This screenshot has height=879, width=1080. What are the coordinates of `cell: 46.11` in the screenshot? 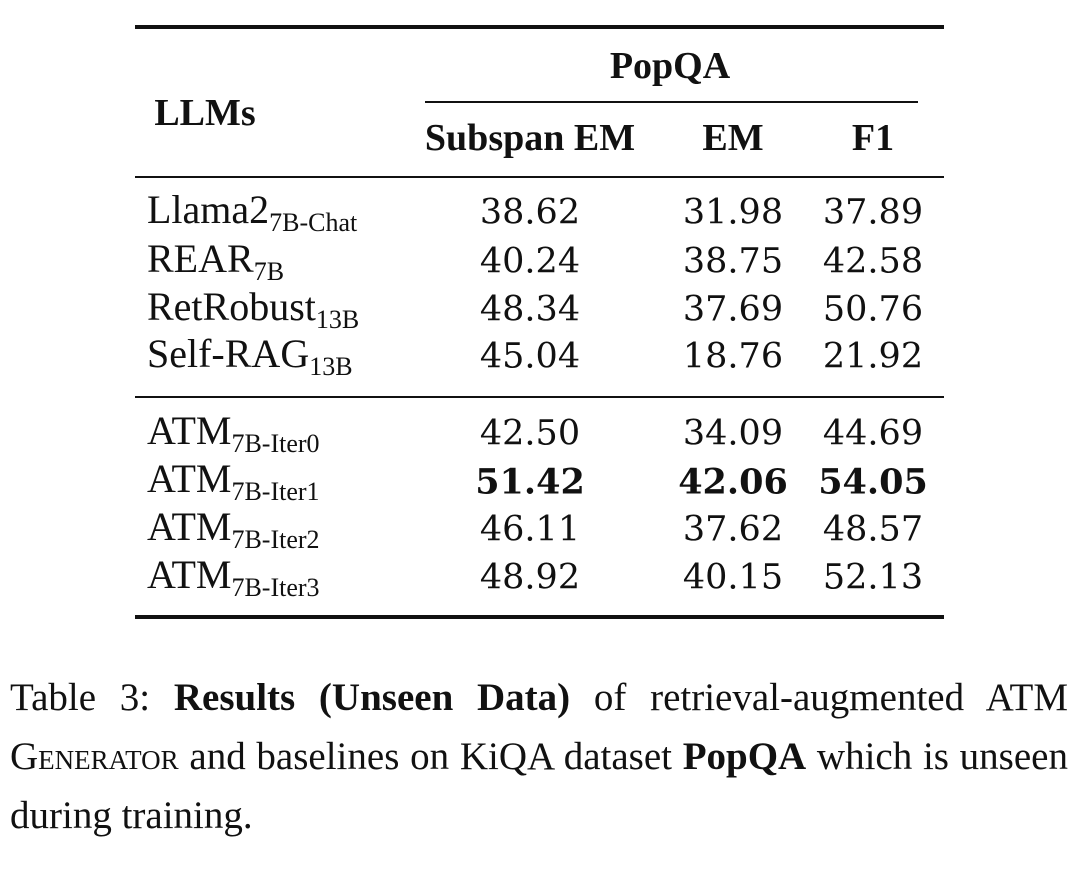 It's located at (530, 529).